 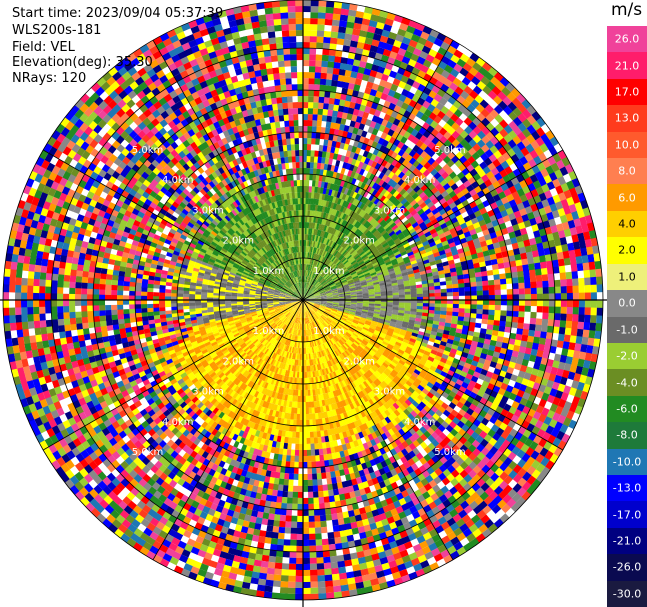 I want to click on colorbar-tick-label: -26.0, so click(x=627, y=567).